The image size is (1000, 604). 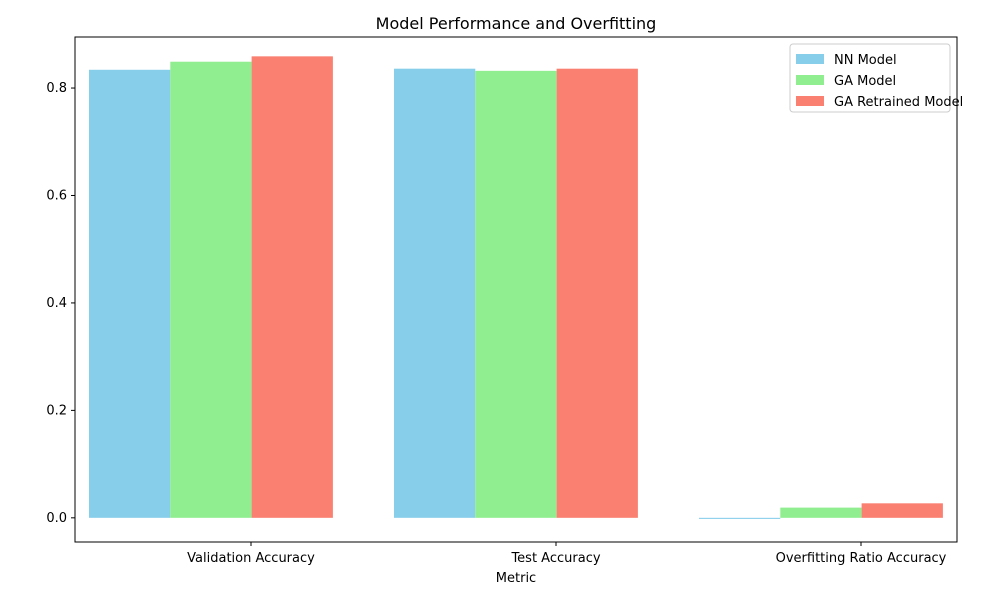 I want to click on x-tick-label: Test Accuracy, so click(x=555, y=558).